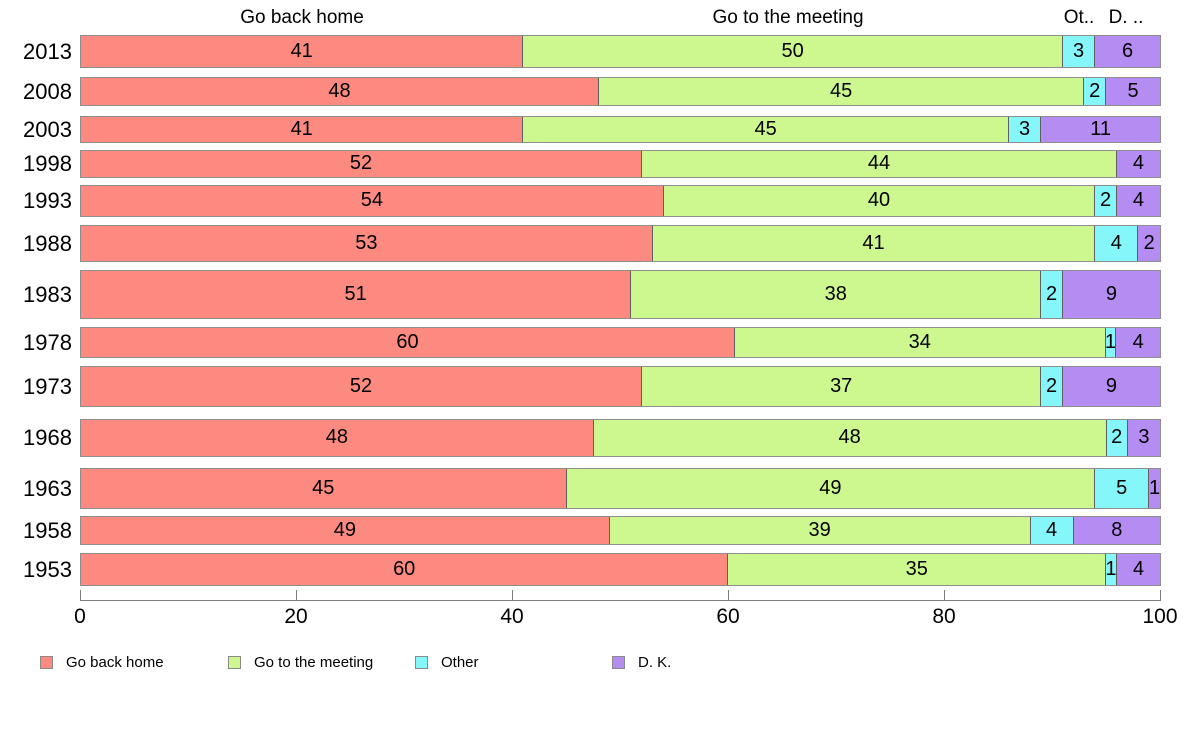  What do you see at coordinates (47, 342) in the screenshot?
I see `year-label: 1978` at bounding box center [47, 342].